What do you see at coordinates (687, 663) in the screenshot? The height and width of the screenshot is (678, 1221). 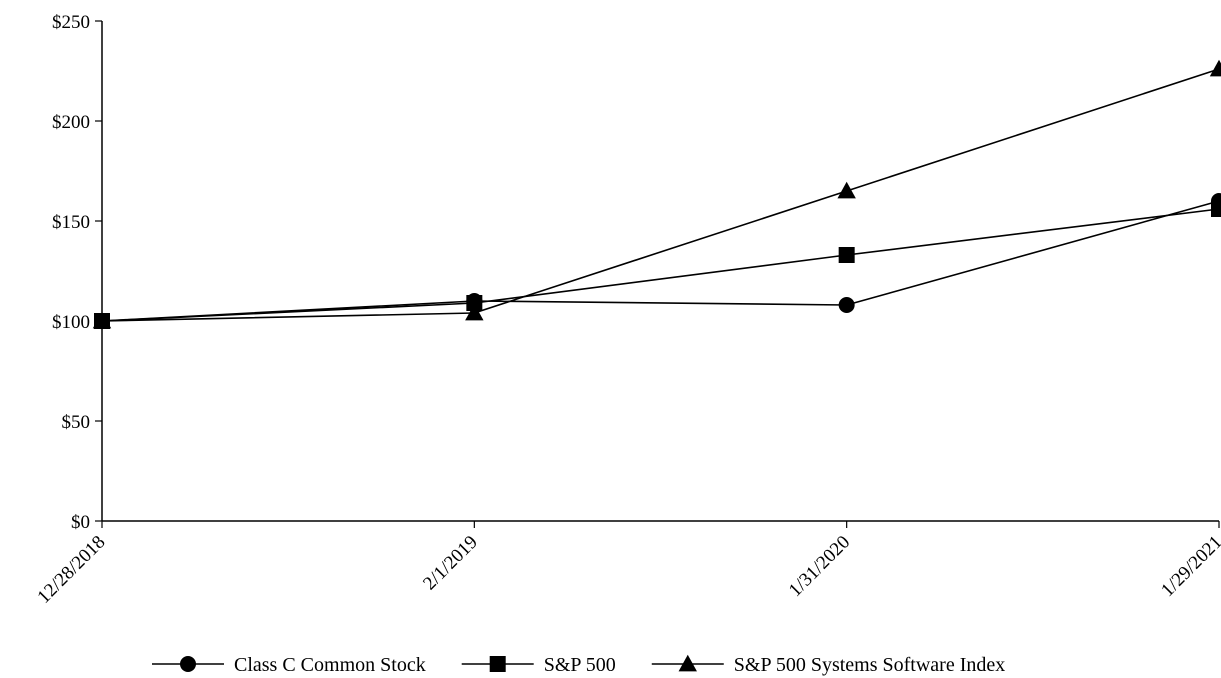 I see `legend-marker-triangle` at bounding box center [687, 663].